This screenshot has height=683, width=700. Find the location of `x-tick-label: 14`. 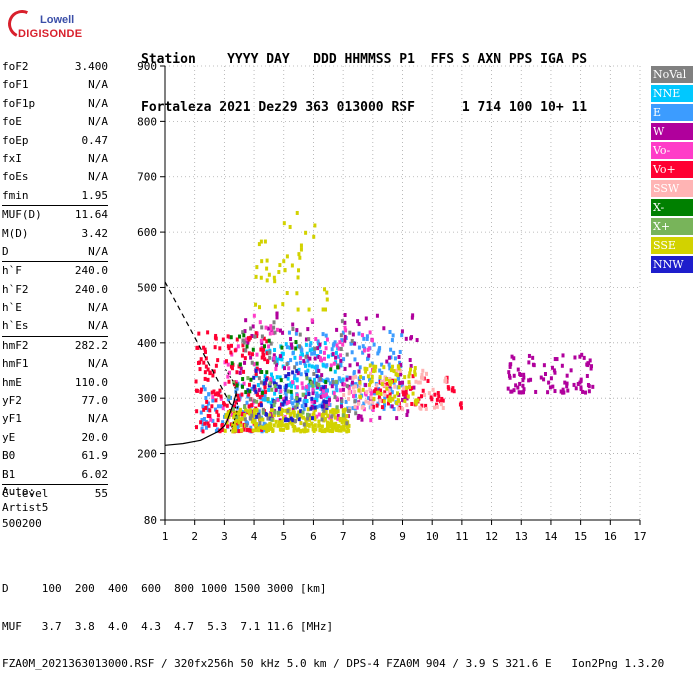

x-tick-label: 14 is located at coordinates (551, 536).